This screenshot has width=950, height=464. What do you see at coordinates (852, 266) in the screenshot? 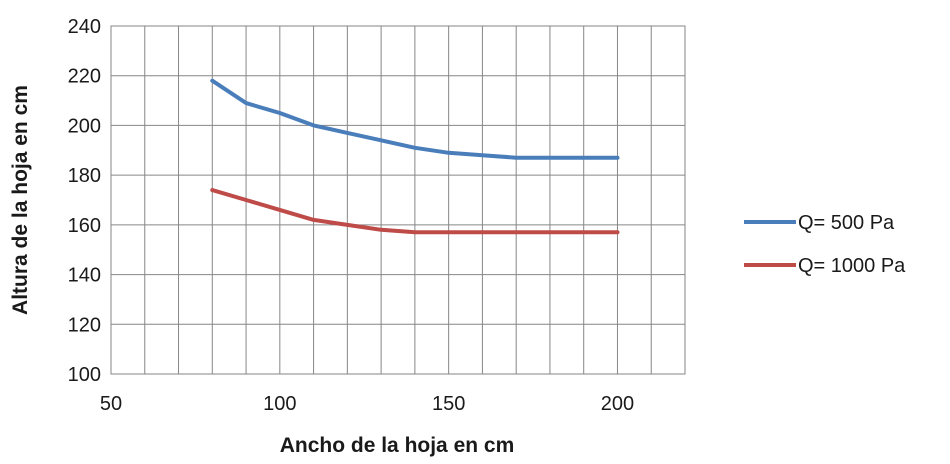
I see `legend-label-2: Q= 1000 Pa` at bounding box center [852, 266].